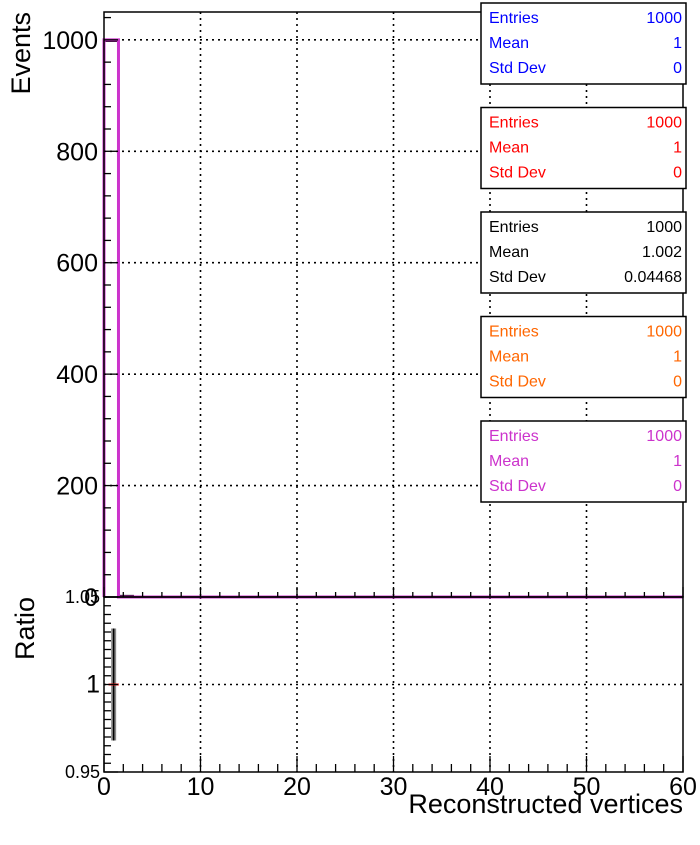 The image size is (700, 845). I want to click on x-tick-label: 60, so click(683, 787).